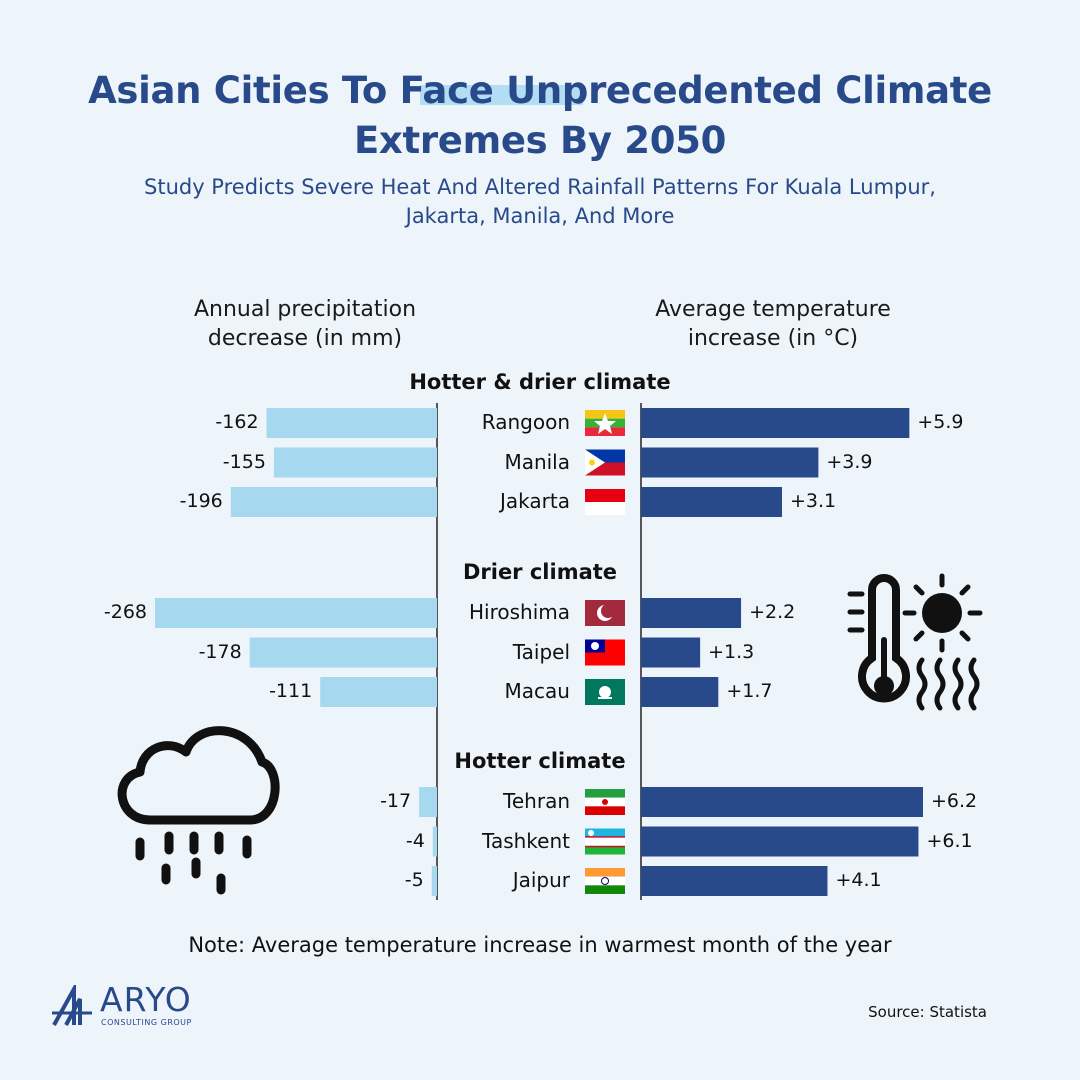  What do you see at coordinates (605, 841) in the screenshot?
I see `flag-uzbekistan-icon` at bounding box center [605, 841].